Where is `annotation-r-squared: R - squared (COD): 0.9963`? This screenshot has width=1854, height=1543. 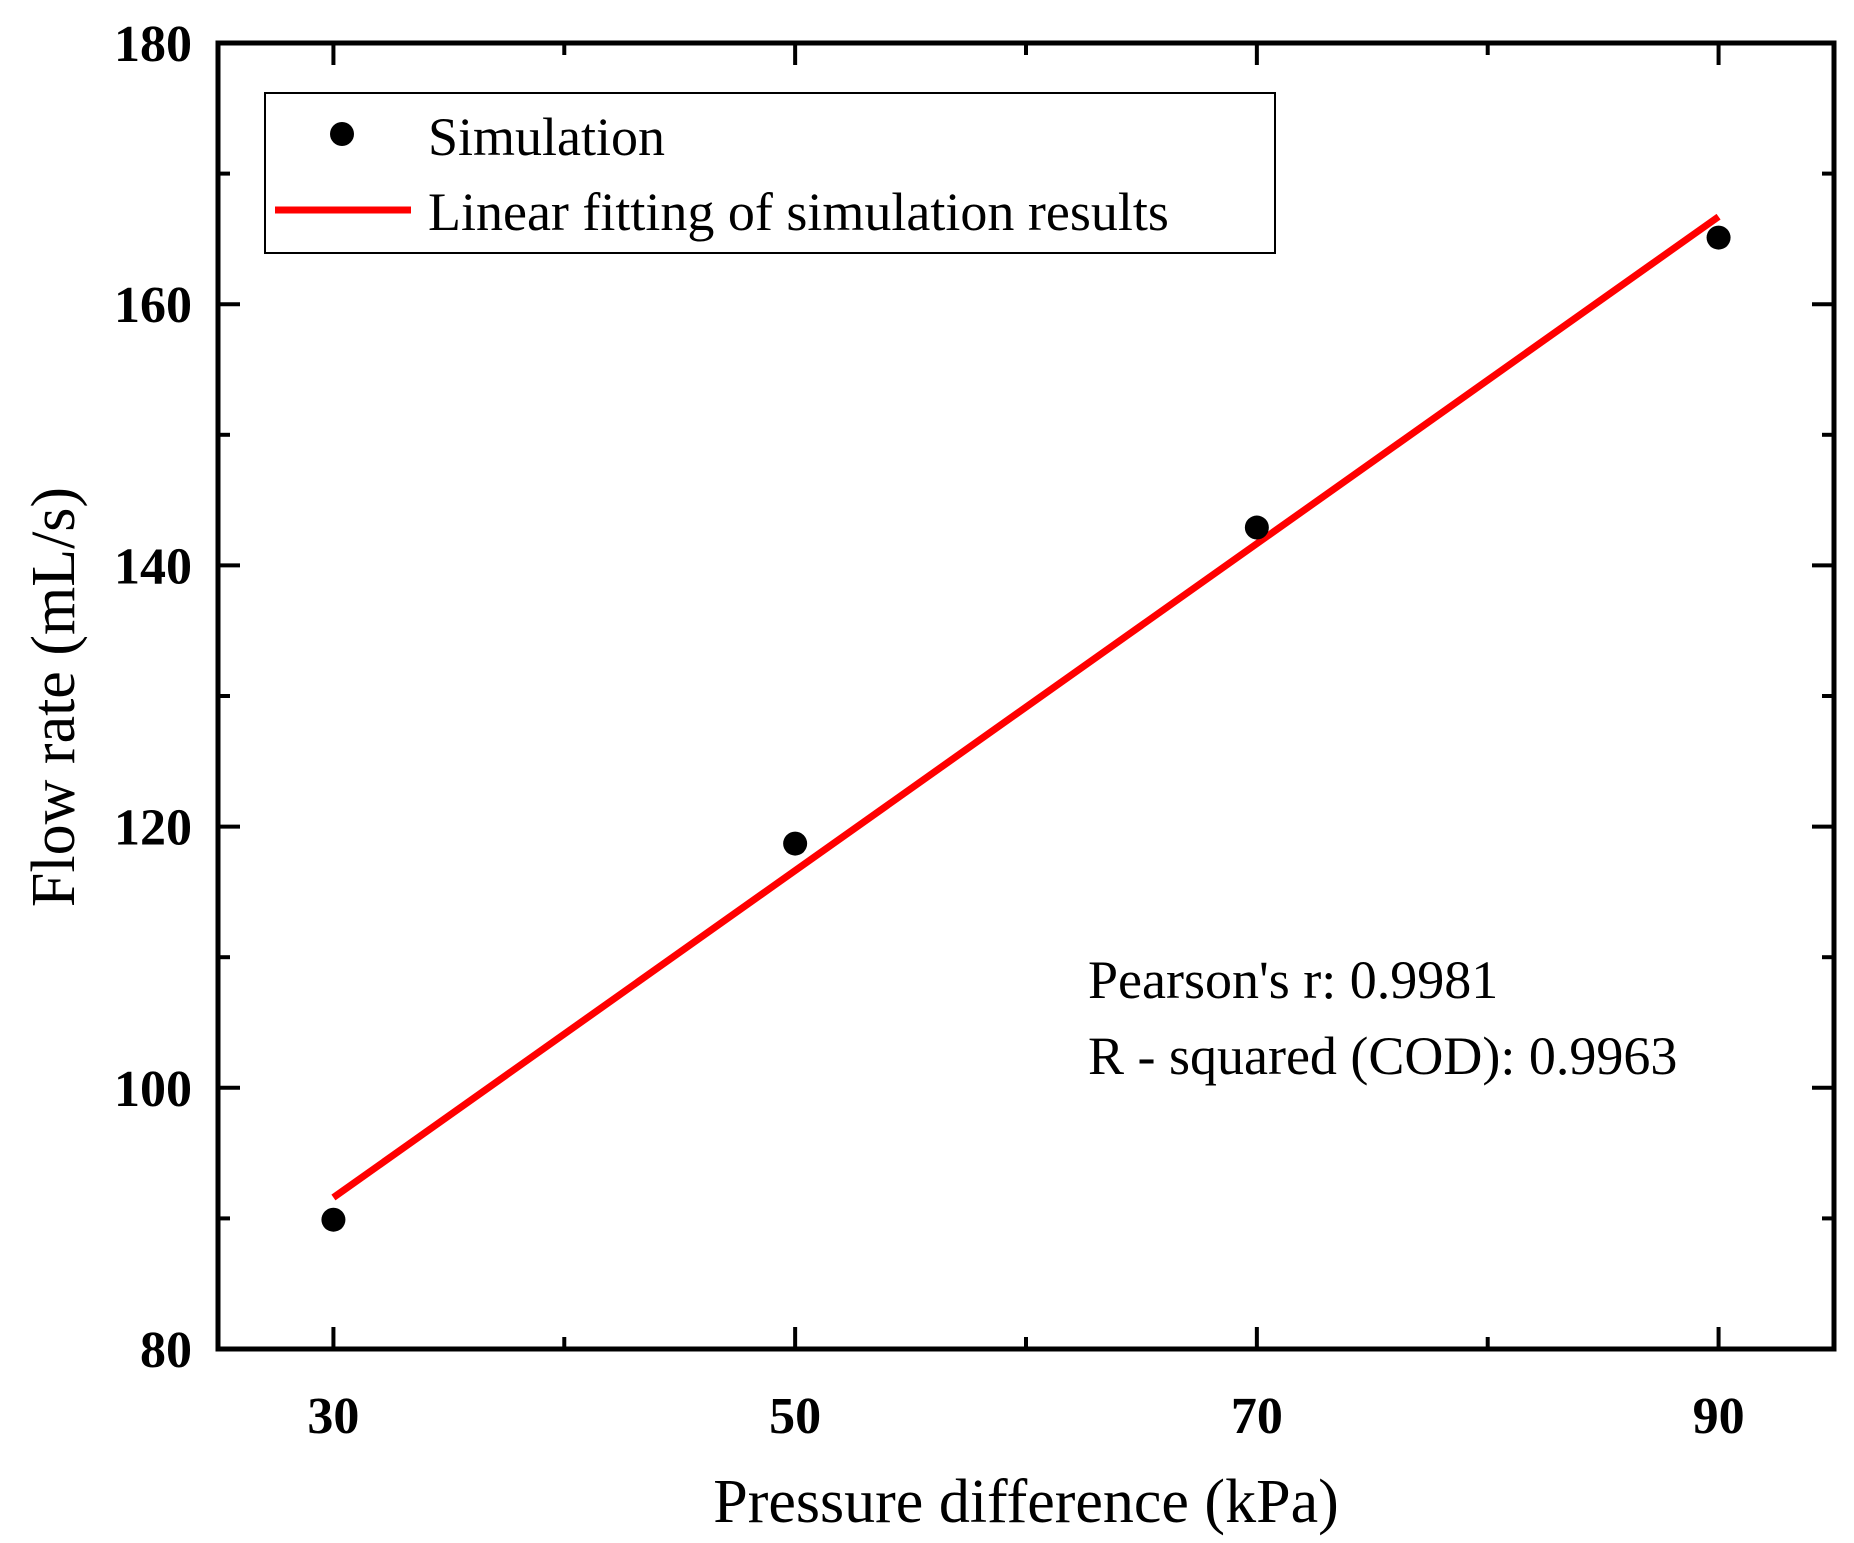 annotation-r-squared: R - squared (COD): 0.9963 is located at coordinates (1382, 1056).